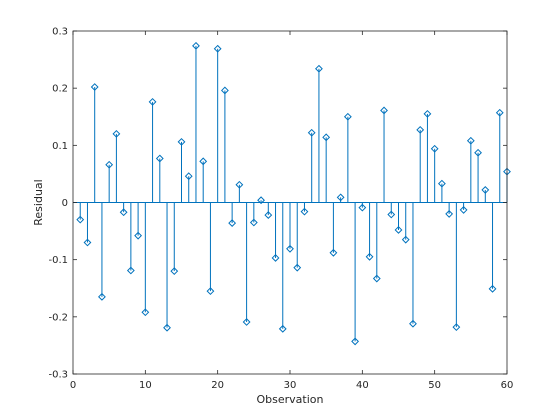  I want to click on y-tick-label: 0.2, so click(60, 89).